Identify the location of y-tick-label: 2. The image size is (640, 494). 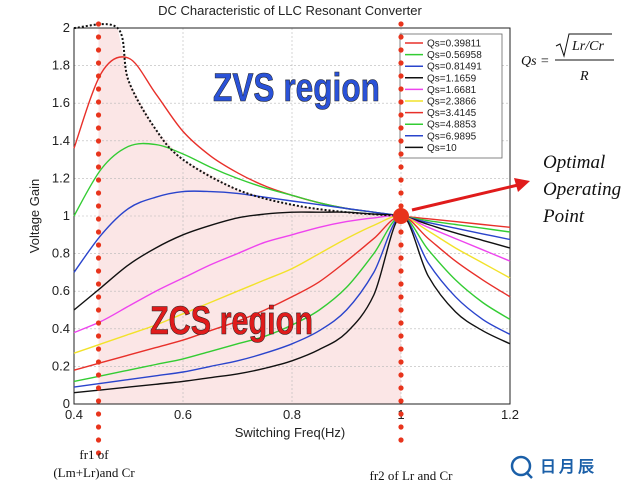
(66, 27).